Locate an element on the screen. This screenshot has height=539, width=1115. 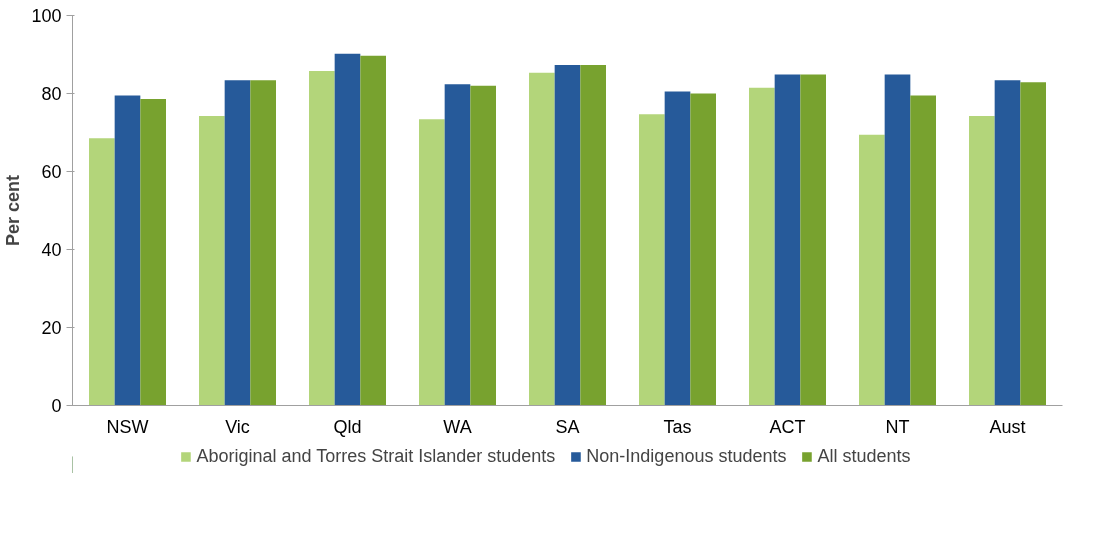
y-tick-label: 80 is located at coordinates (51, 94).